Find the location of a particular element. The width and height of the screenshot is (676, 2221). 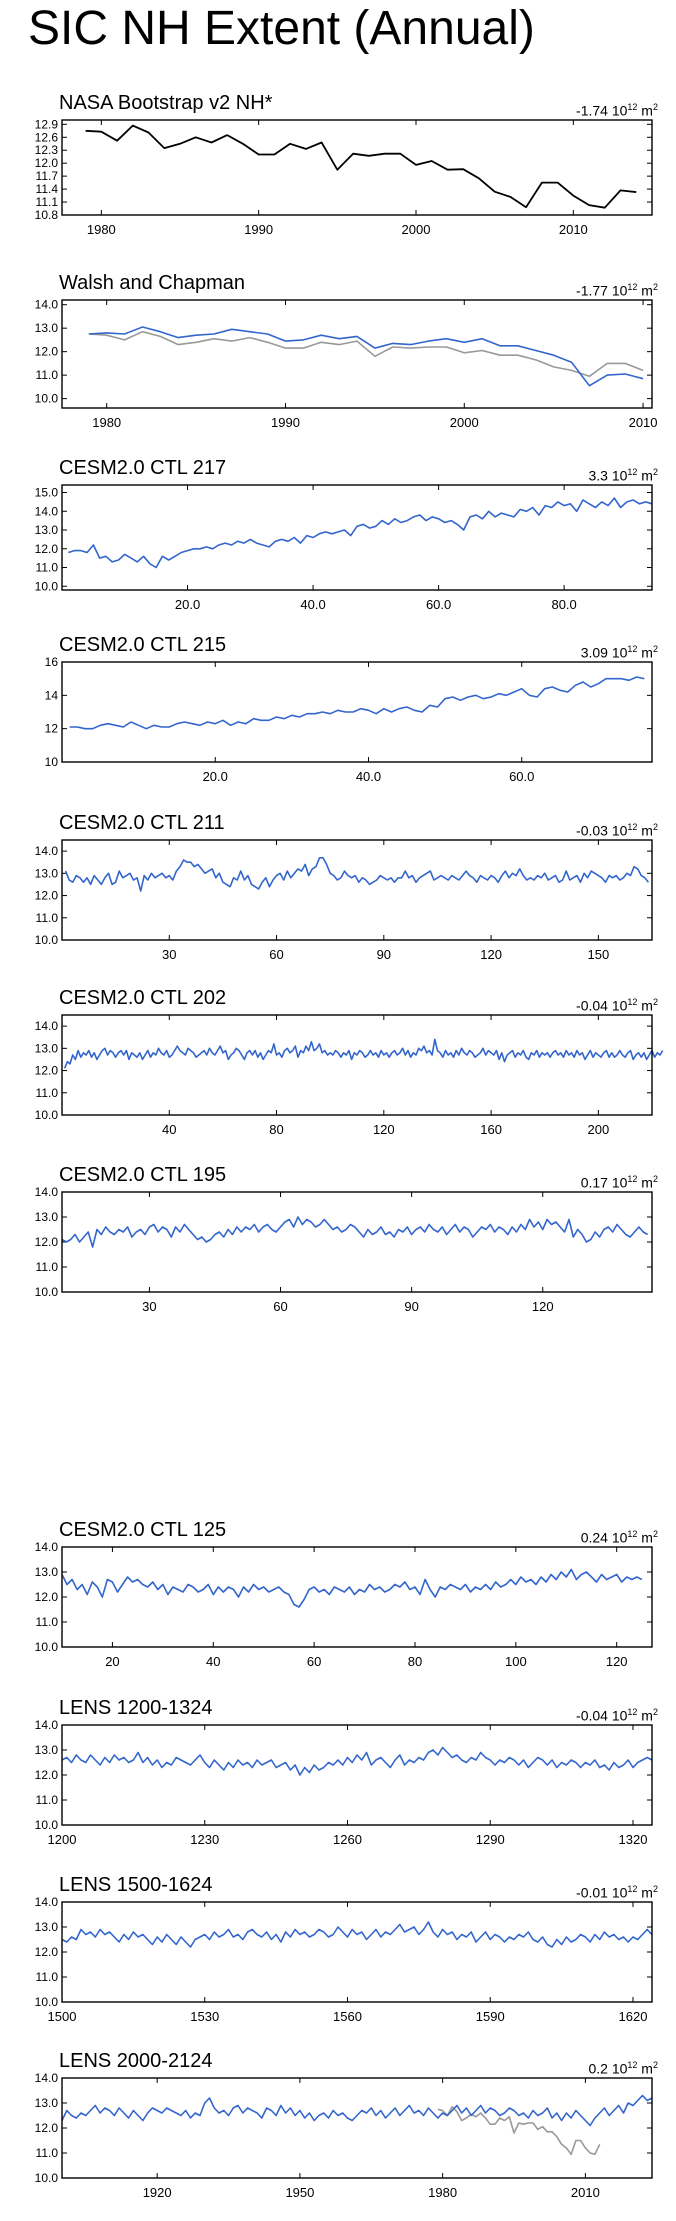

x-tick-label: 120 is located at coordinates (543, 1306).